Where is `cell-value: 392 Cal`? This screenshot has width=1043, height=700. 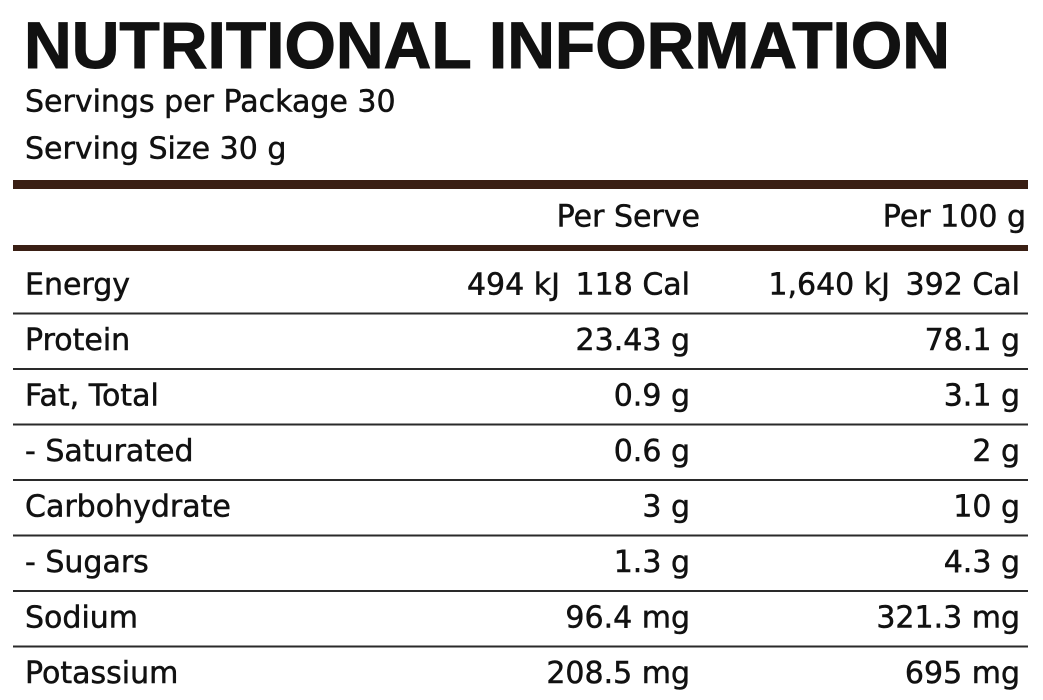
cell-value: 392 Cal is located at coordinates (963, 284).